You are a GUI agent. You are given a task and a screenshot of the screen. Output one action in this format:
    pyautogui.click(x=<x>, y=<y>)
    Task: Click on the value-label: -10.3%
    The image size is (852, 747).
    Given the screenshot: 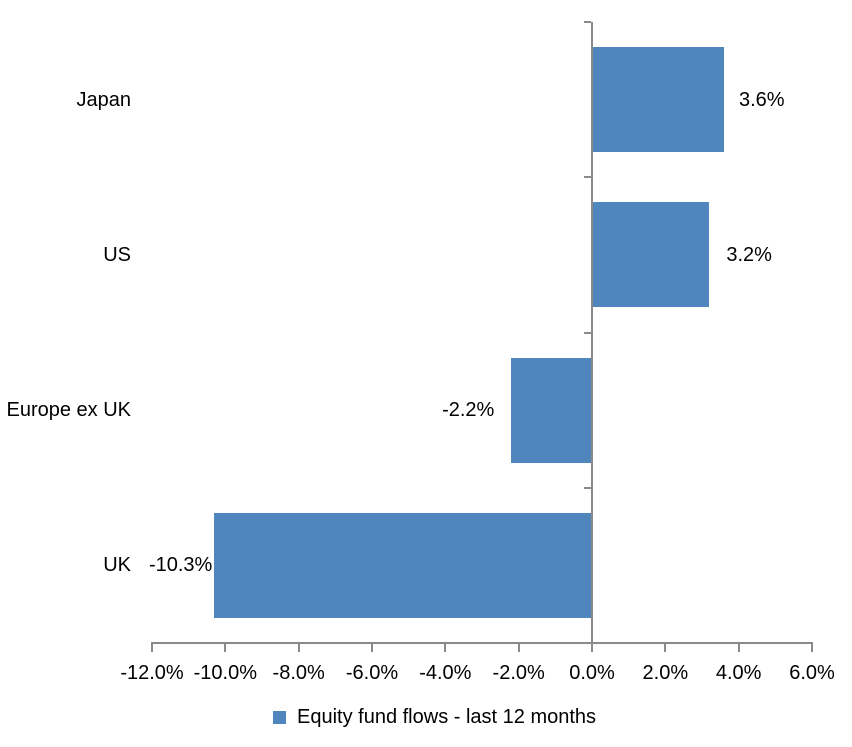 What is the action you would take?
    pyautogui.click(x=180, y=565)
    